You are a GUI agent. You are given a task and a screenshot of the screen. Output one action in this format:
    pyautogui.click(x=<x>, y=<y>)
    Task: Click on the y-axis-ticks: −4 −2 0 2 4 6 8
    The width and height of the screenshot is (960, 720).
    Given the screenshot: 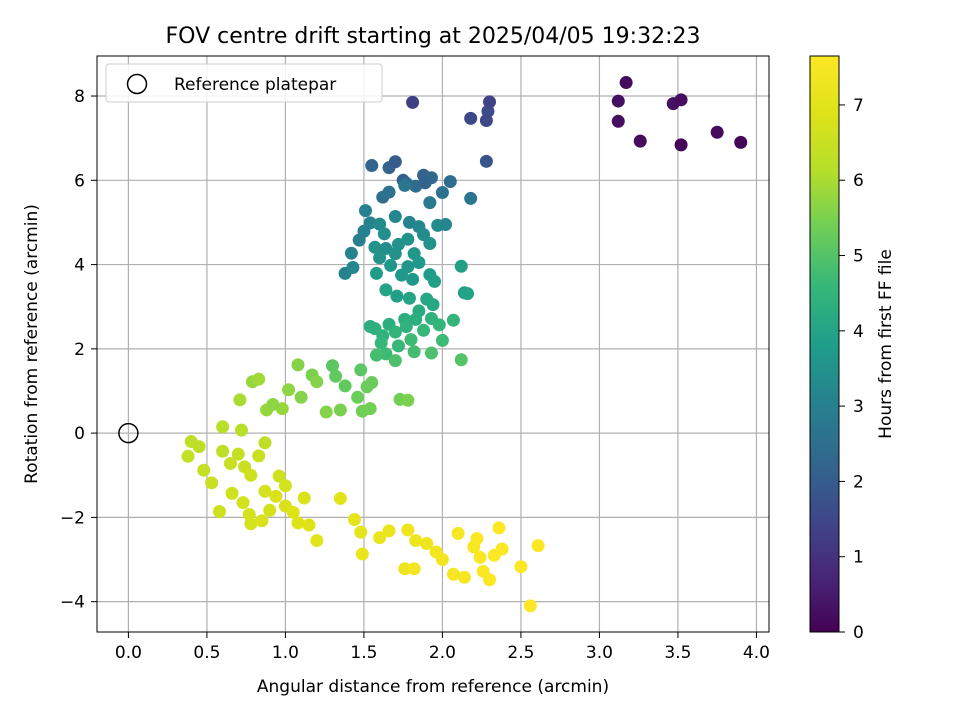 What is the action you would take?
    pyautogui.click(x=78, y=350)
    